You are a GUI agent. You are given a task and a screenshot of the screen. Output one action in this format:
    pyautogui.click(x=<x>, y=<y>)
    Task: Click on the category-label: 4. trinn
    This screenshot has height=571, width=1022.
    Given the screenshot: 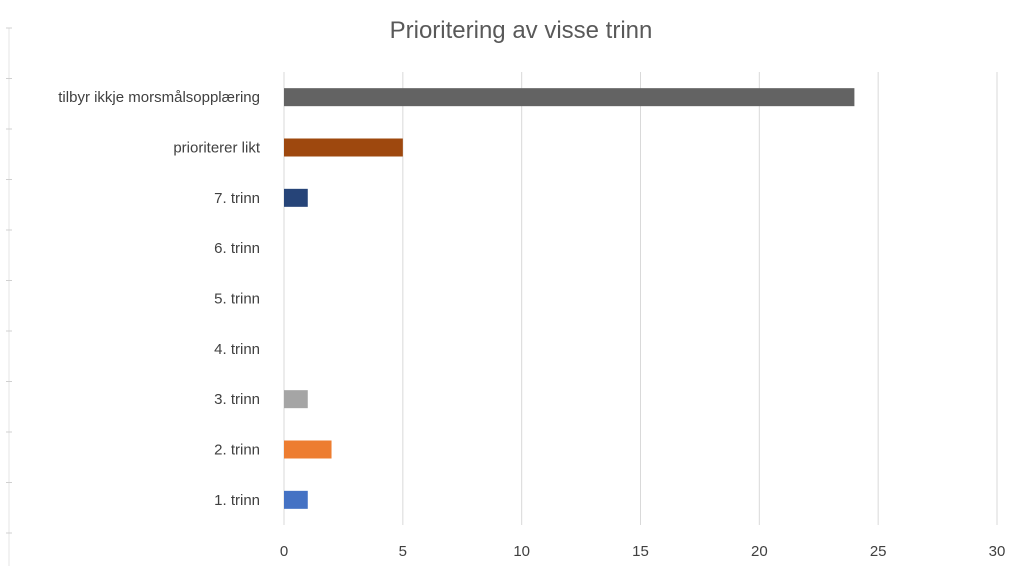 What is the action you would take?
    pyautogui.click(x=237, y=349)
    